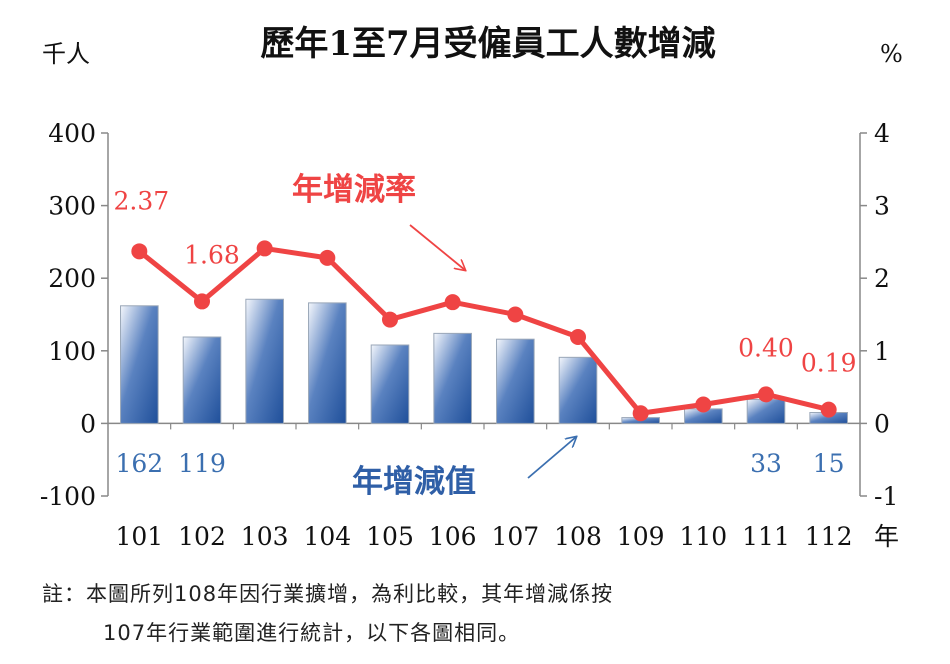 This screenshot has width=950, height=664. Describe the element at coordinates (72, 133) in the screenshot. I see `left-tick-label: 400` at that location.